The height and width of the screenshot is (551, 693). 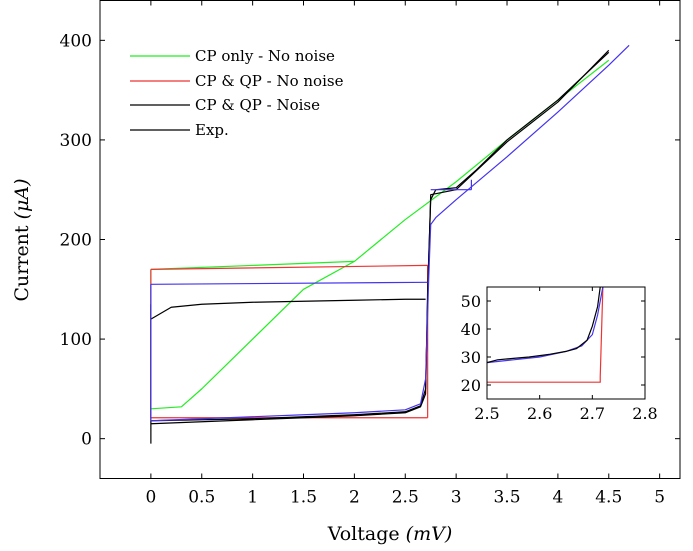 What do you see at coordinates (557, 498) in the screenshot?
I see `x-tick-label: 4` at bounding box center [557, 498].